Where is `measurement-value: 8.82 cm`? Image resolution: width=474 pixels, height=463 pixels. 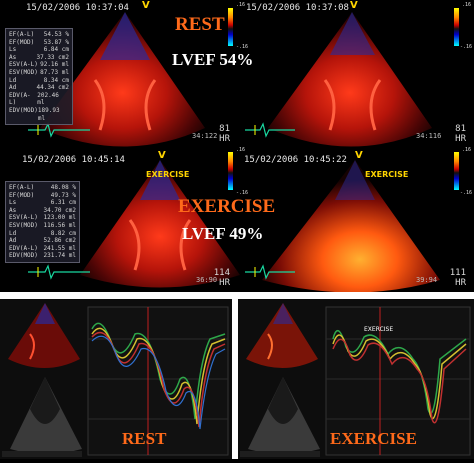
measurement-value: 8.82 cm is located at coordinates (63, 233).